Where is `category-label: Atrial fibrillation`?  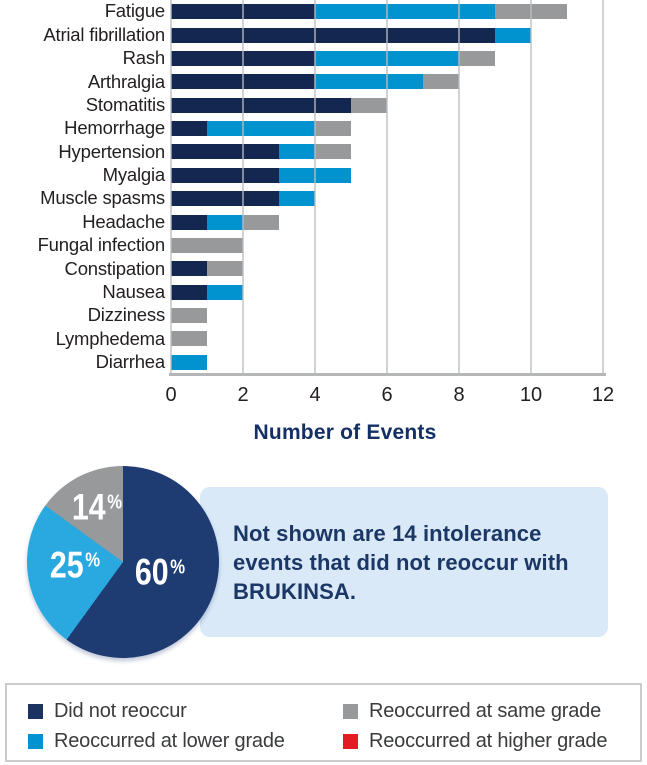 category-label: Atrial fibrillation is located at coordinates (104, 34).